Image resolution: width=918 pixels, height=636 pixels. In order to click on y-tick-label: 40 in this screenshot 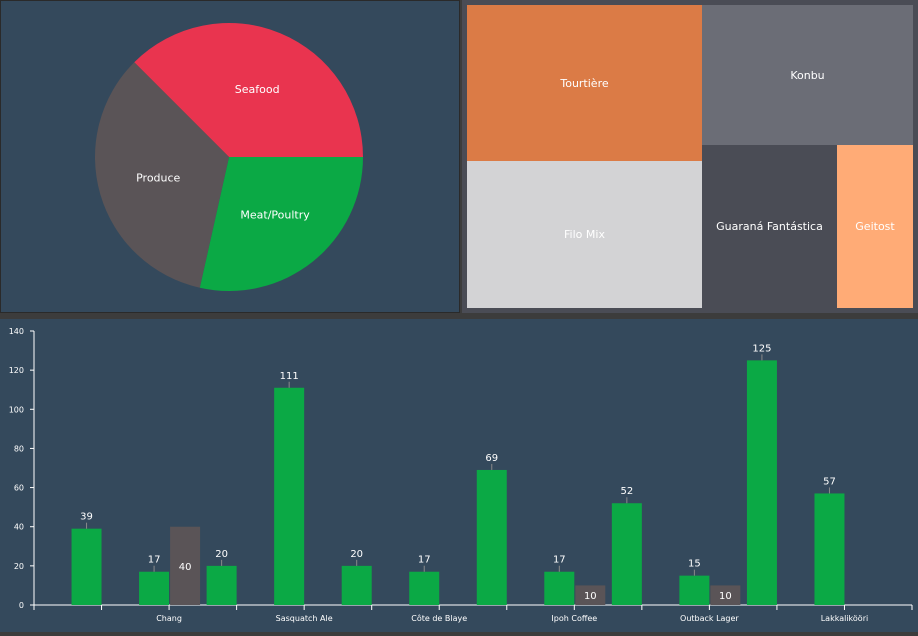, I will do `click(19, 527)`.